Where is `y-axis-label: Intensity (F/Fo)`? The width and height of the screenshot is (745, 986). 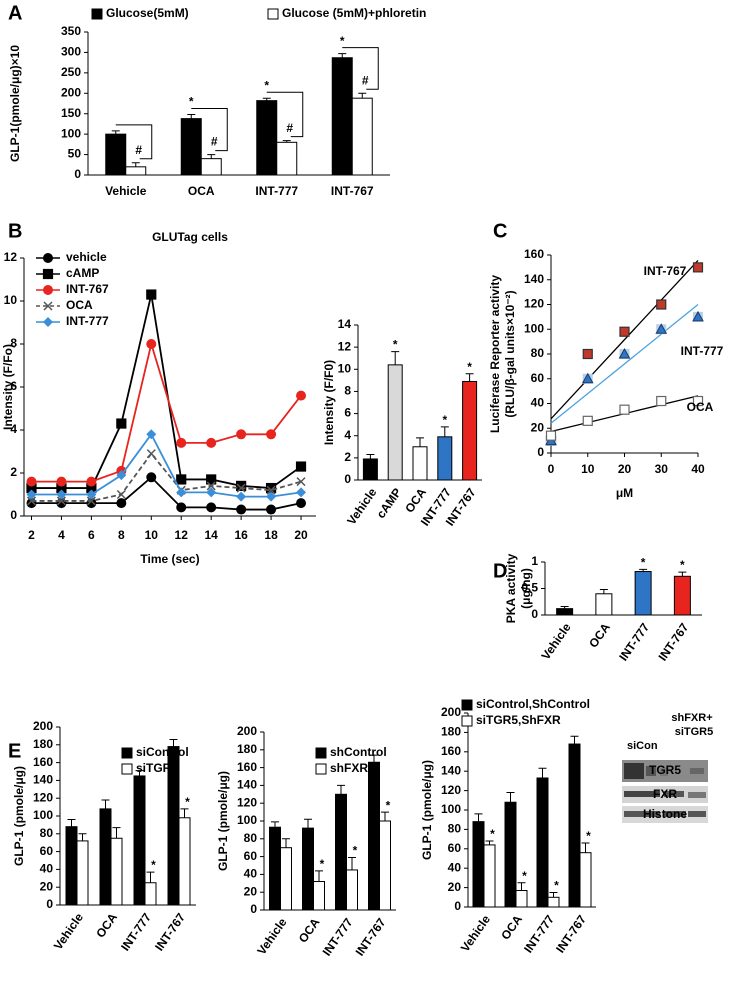
y-axis-label: Intensity (F/Fo) is located at coordinates (8, 387).